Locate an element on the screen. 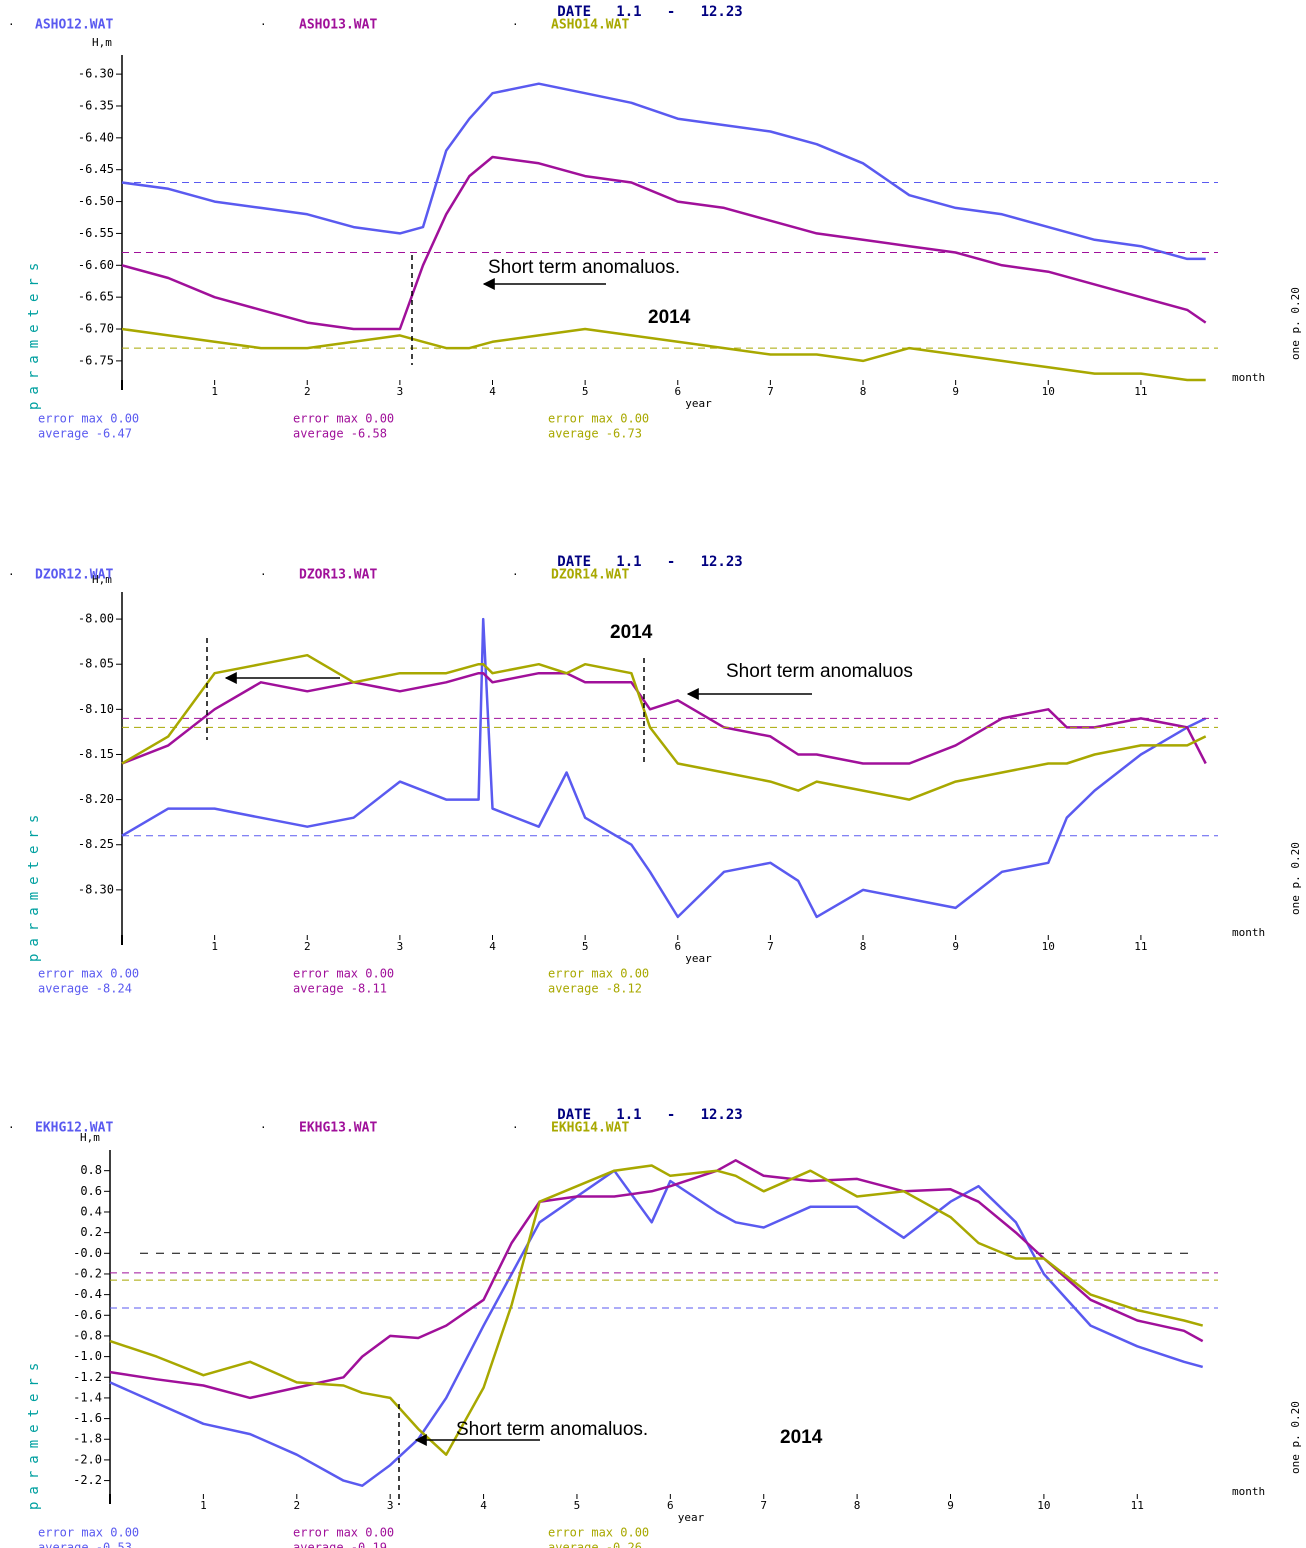 This screenshot has width=1306, height=1548. y-tick-label: -6.40 is located at coordinates (96, 137).